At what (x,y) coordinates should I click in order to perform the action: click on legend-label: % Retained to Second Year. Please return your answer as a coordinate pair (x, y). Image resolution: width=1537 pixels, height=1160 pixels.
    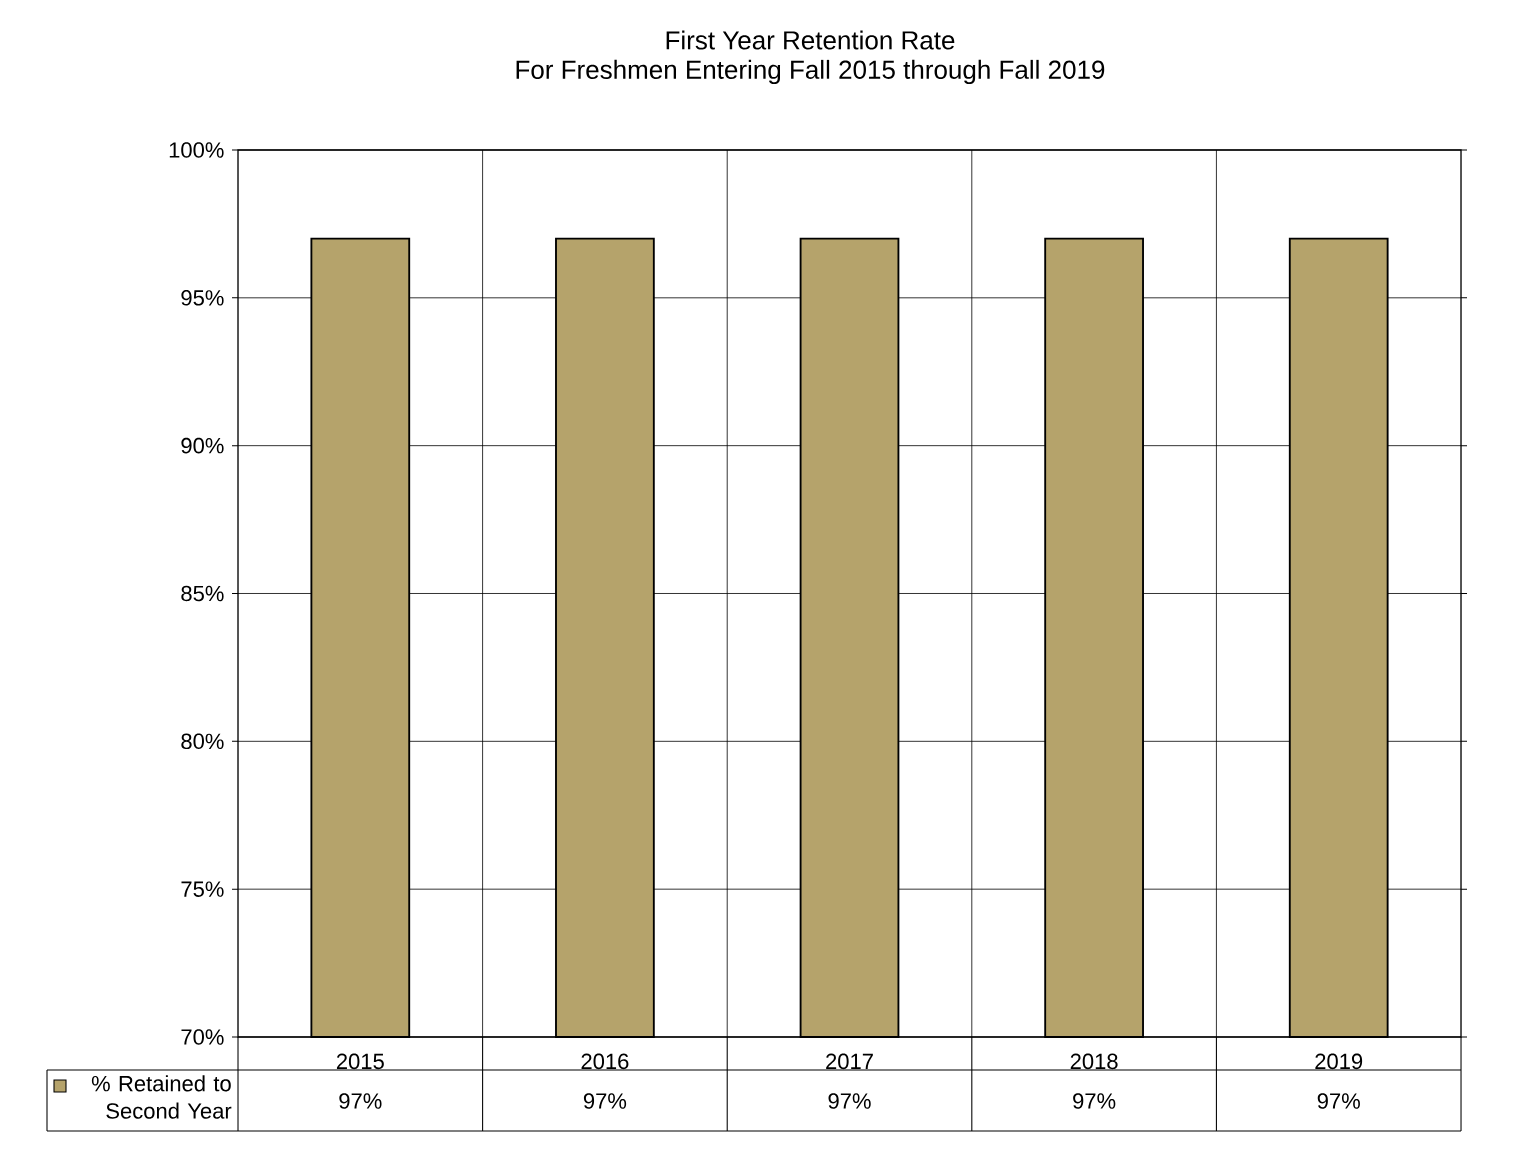
    Looking at the image, I should click on (161, 1097).